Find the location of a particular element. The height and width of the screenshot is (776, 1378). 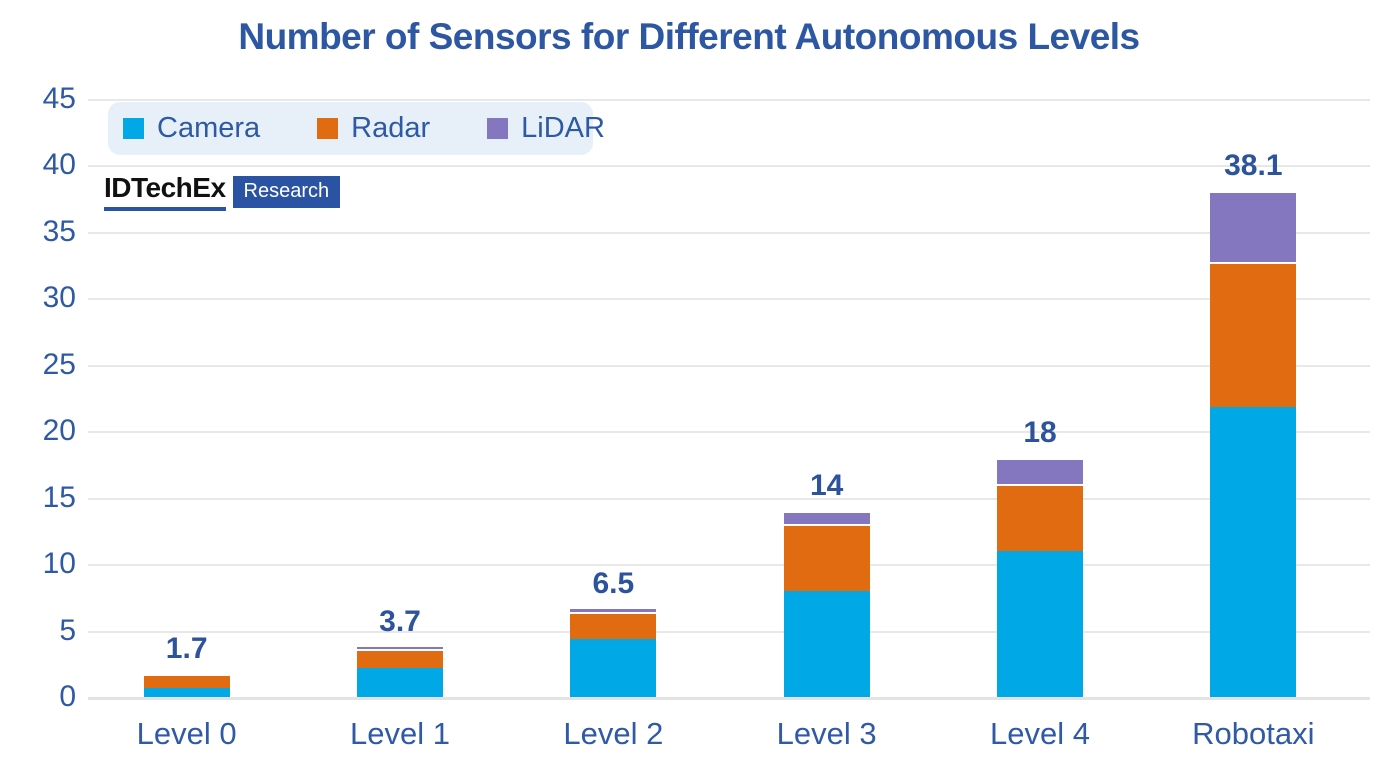

x-axis-label: Level 2 is located at coordinates (613, 733).